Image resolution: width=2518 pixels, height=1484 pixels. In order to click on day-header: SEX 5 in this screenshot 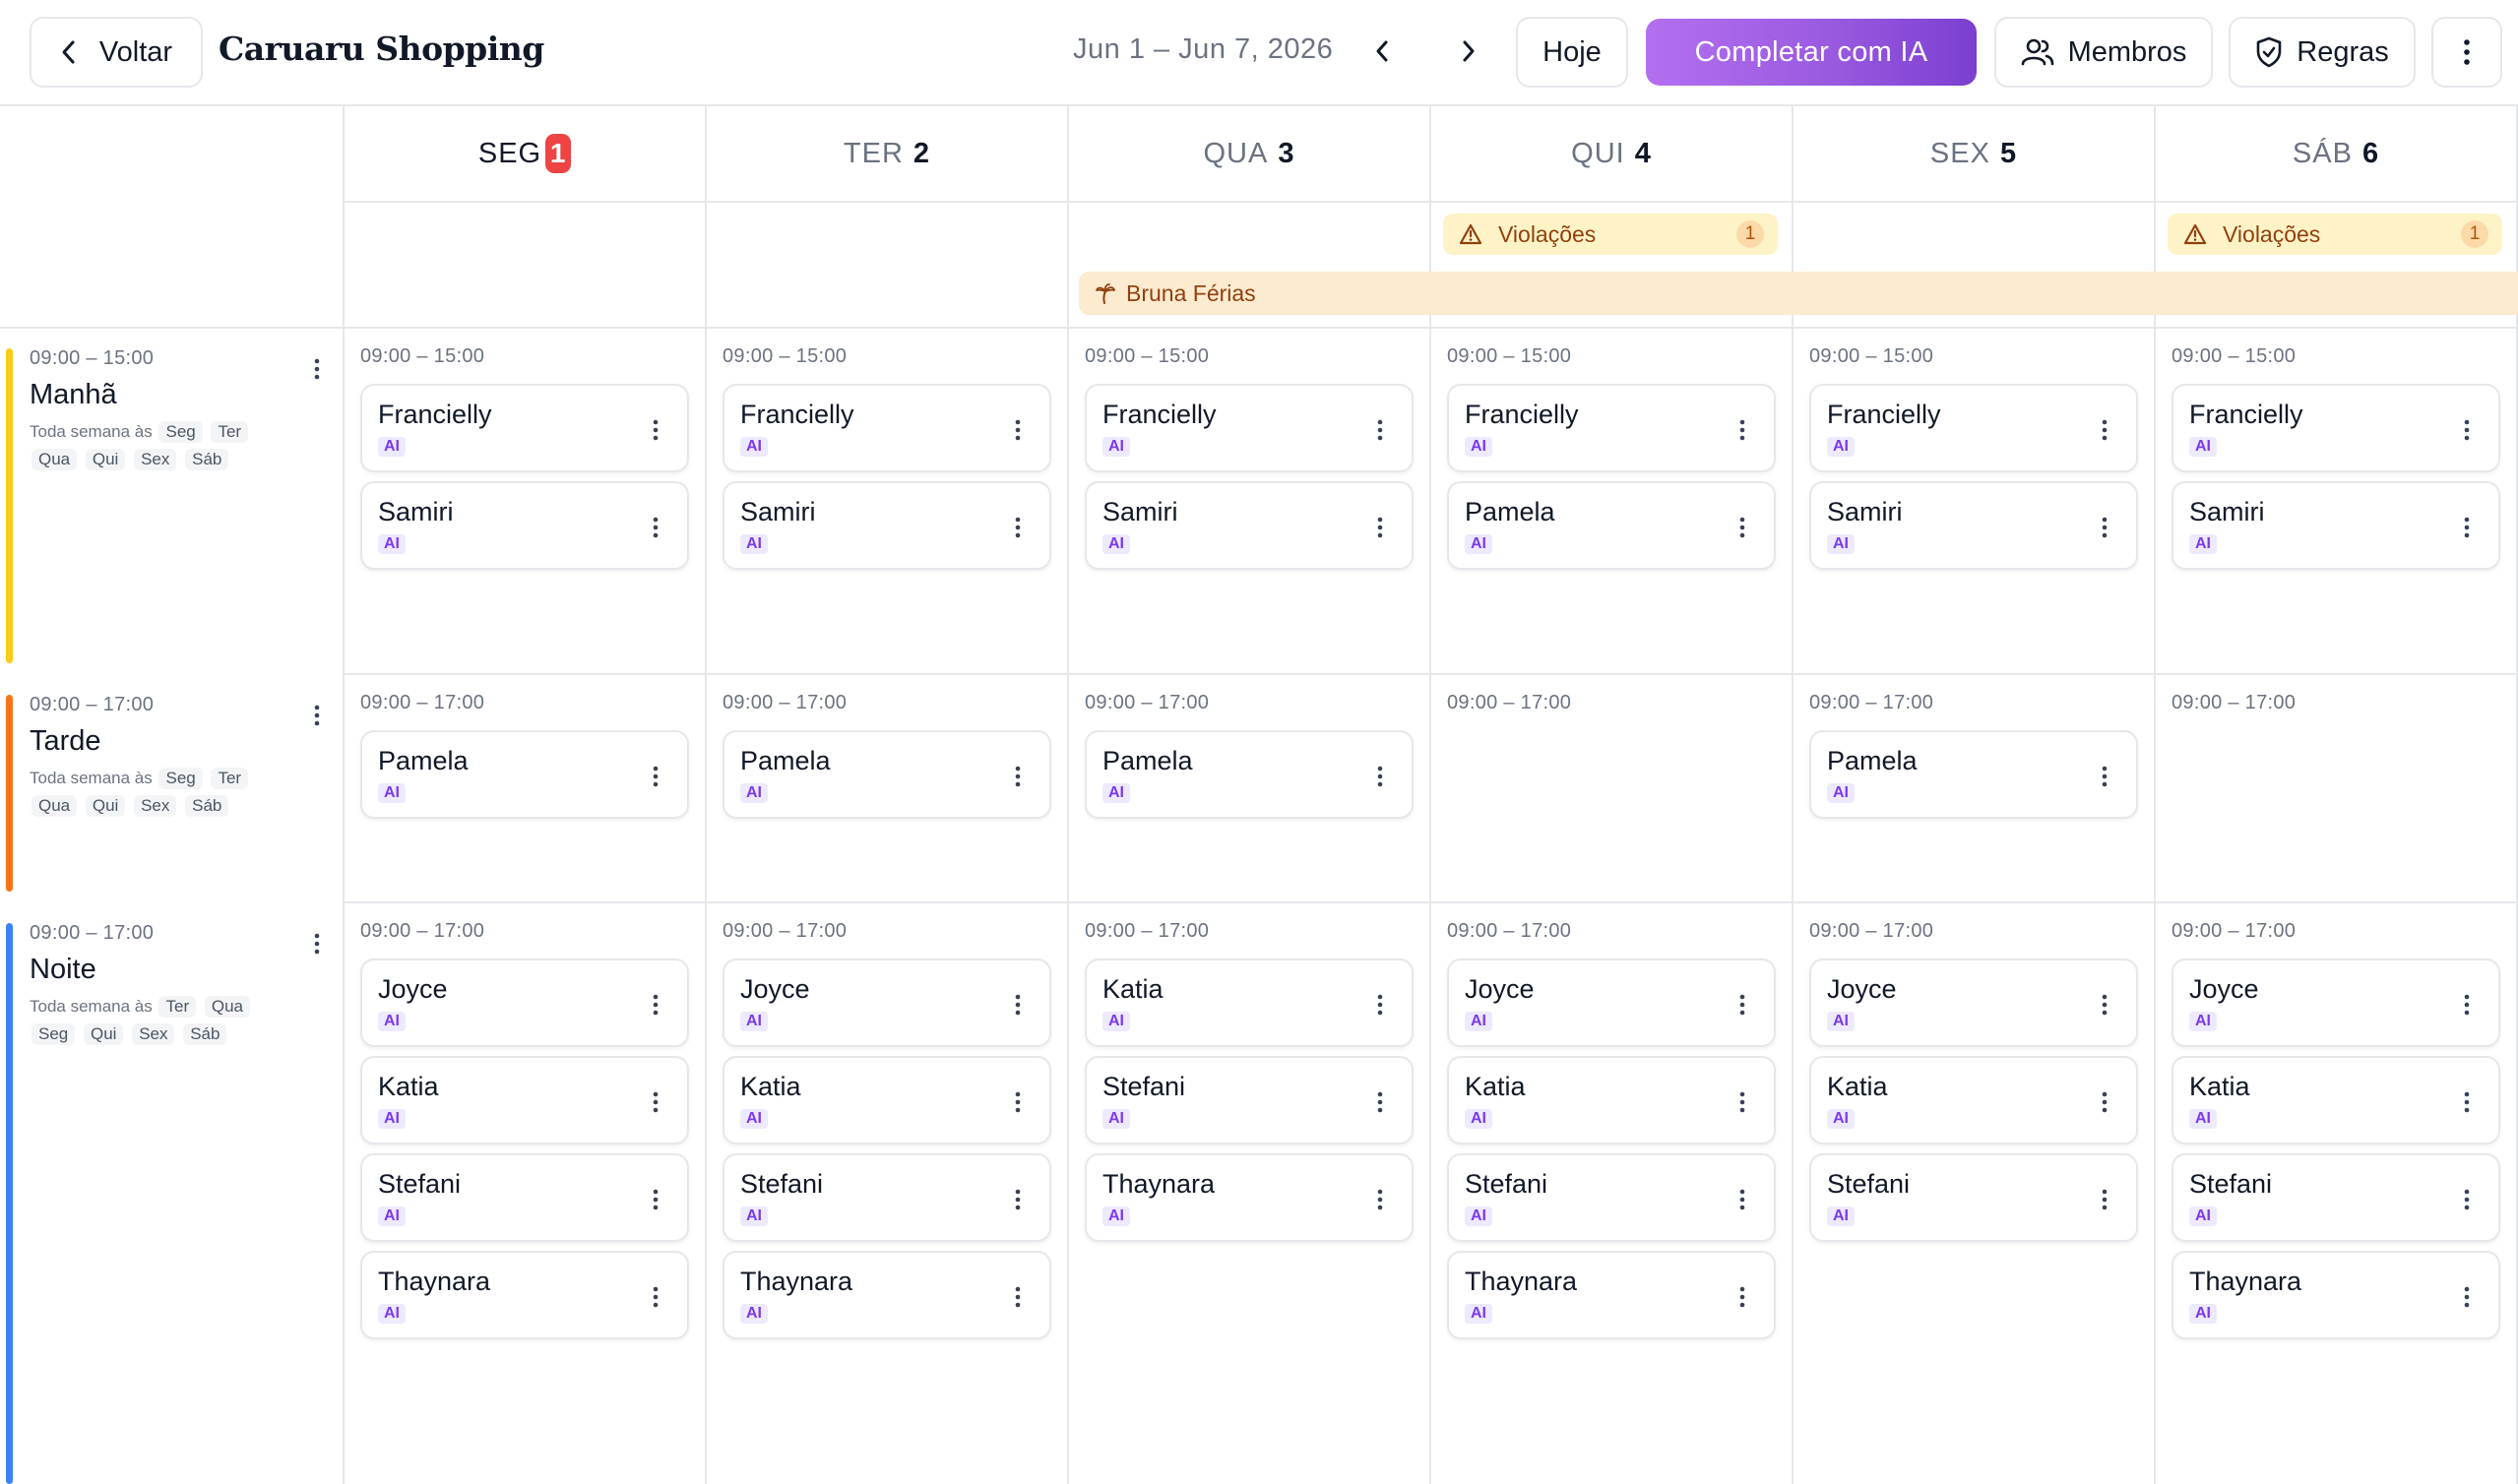, I will do `click(1974, 153)`.